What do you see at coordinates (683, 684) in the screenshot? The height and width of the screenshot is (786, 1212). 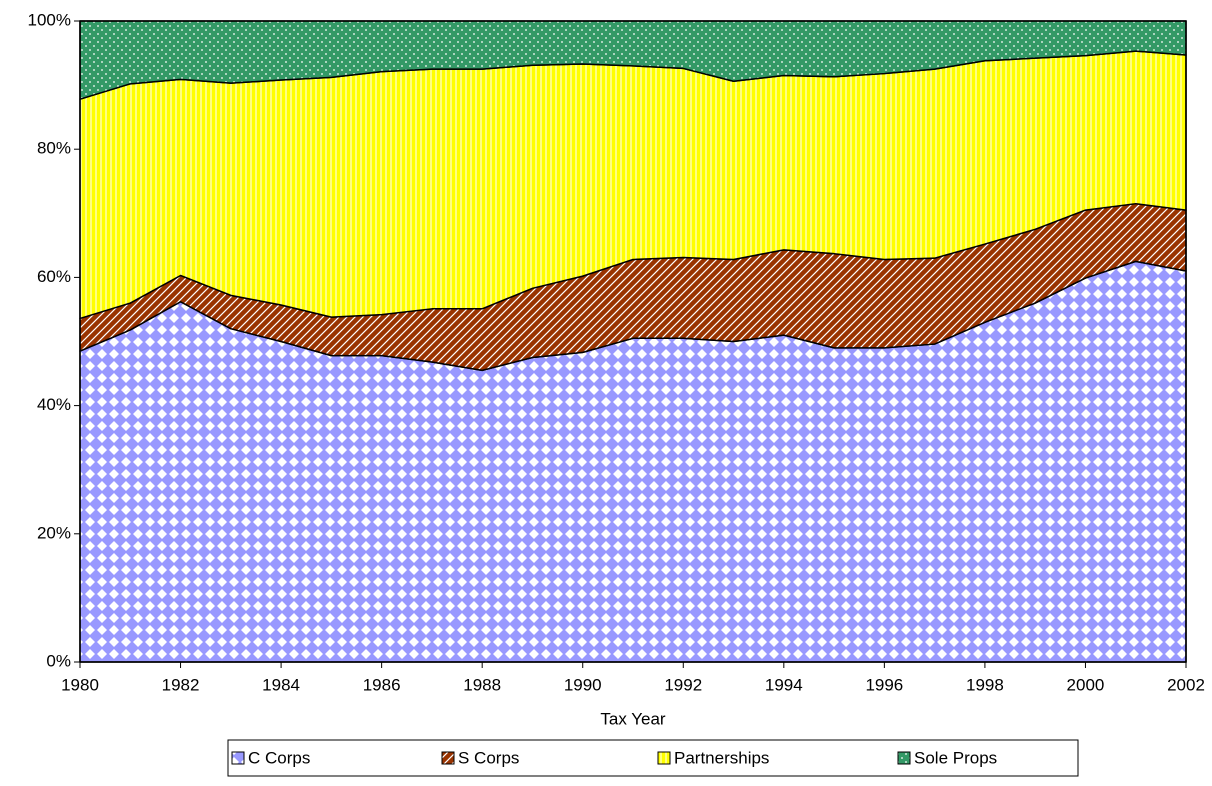 I see `x-tick-label: 1992` at bounding box center [683, 684].